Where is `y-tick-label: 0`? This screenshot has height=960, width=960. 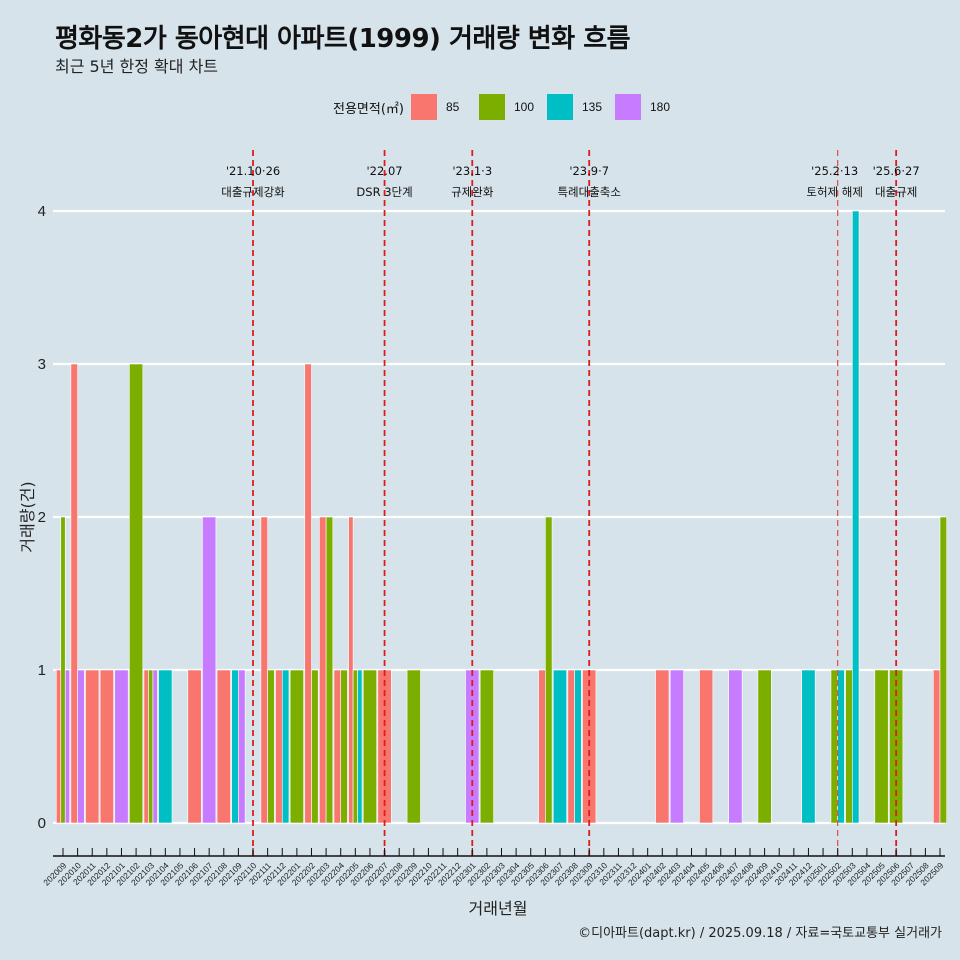 y-tick-label: 0 is located at coordinates (42, 823).